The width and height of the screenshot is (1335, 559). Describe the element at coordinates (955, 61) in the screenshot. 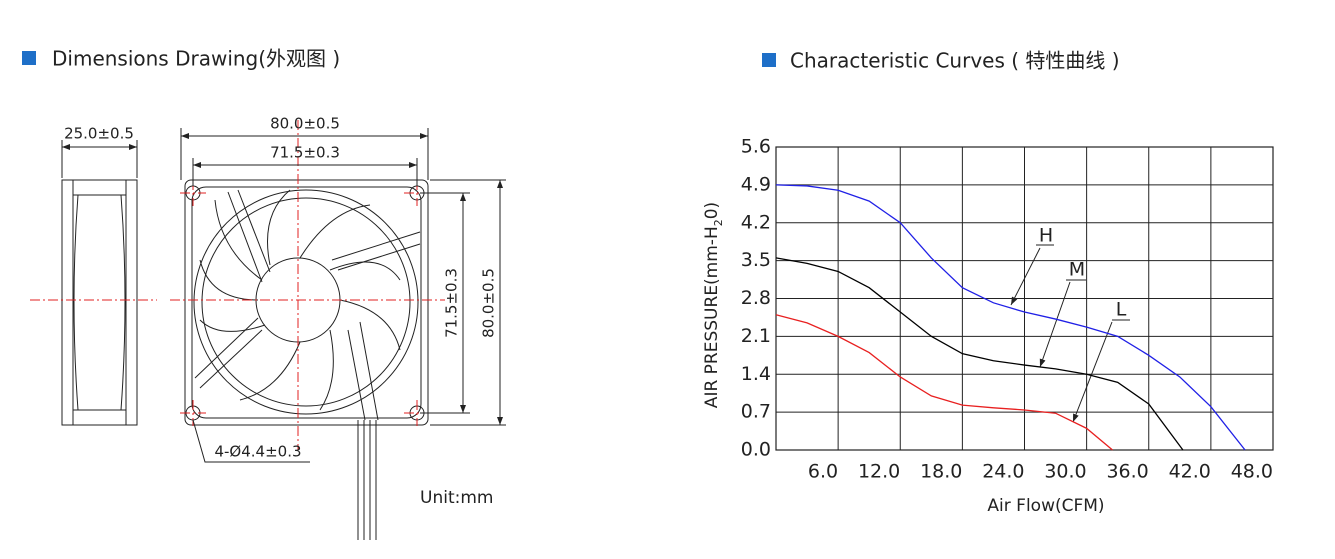

I see `chart-title: Characteristic Curves ( 特性曲线 )` at that location.